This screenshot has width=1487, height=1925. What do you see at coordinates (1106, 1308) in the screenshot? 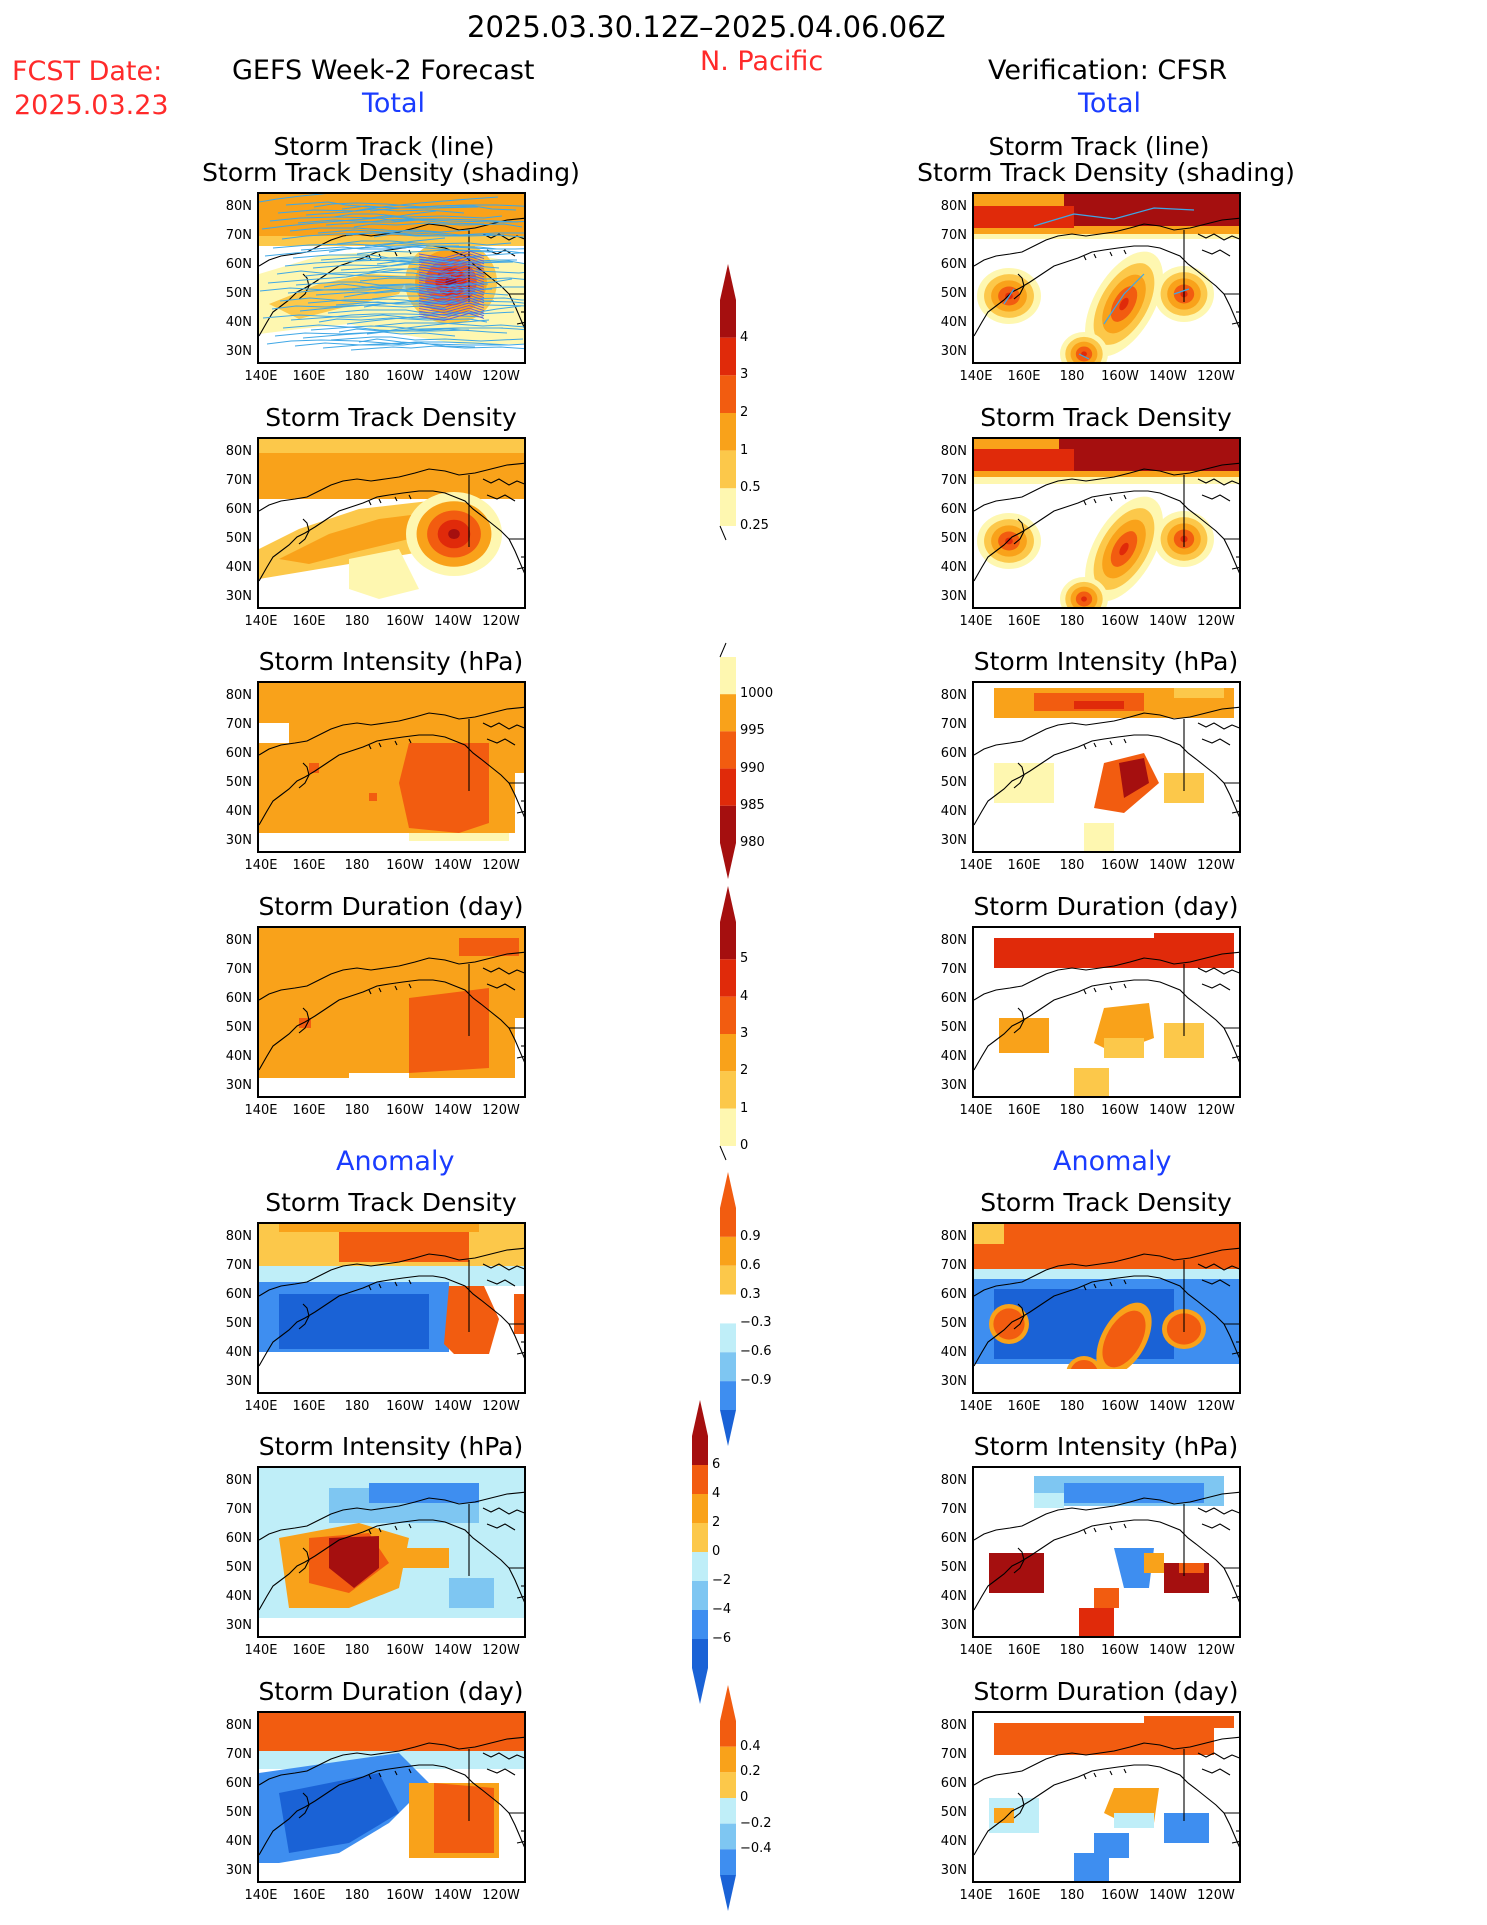
I see `right-map-density-anomaly` at bounding box center [1106, 1308].